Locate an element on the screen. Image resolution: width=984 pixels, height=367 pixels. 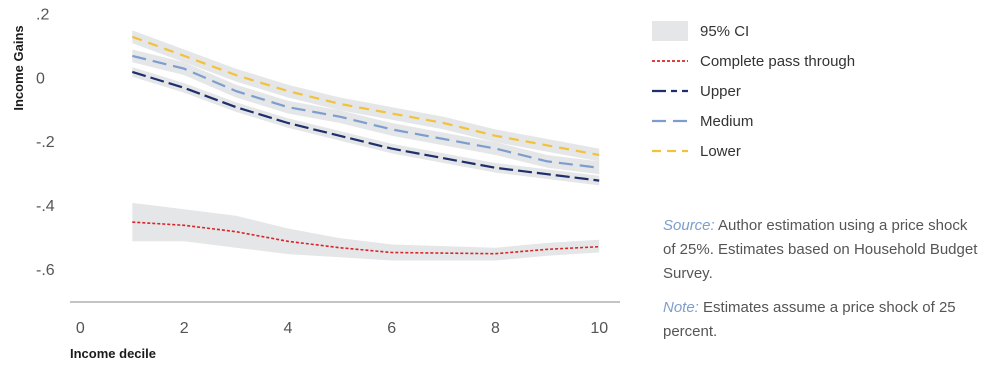
y-tick-label: -.6 is located at coordinates (45, 270).